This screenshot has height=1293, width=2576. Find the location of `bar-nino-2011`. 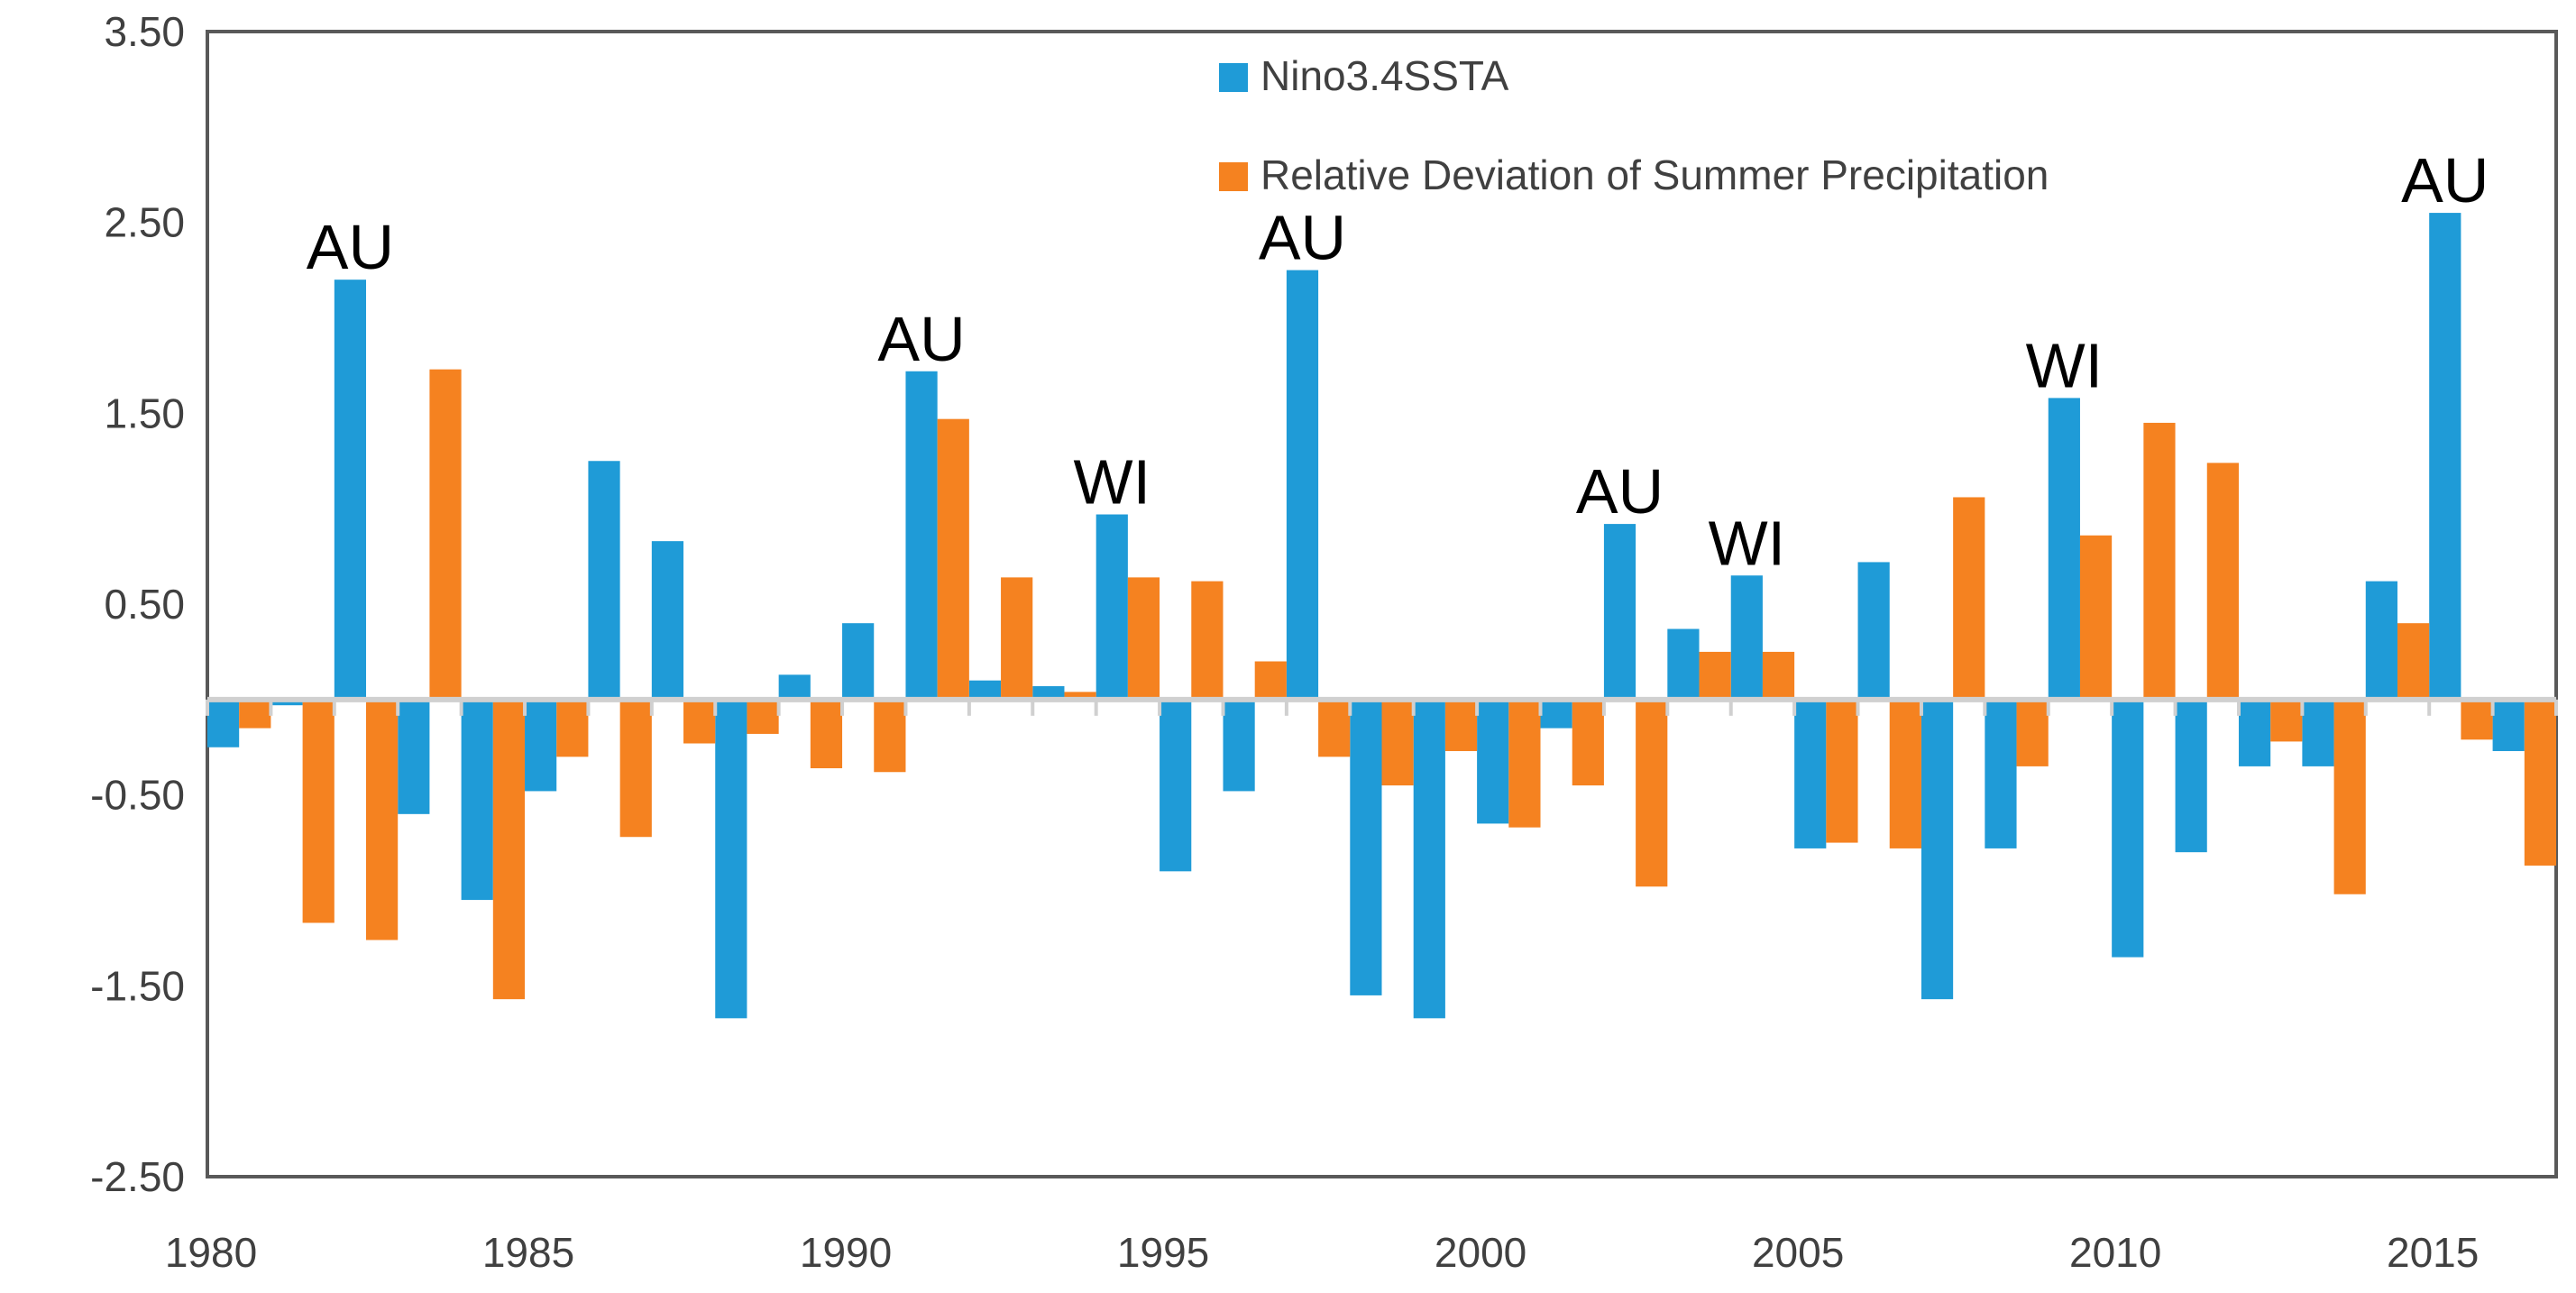

bar-nino-2011 is located at coordinates (2191, 776).